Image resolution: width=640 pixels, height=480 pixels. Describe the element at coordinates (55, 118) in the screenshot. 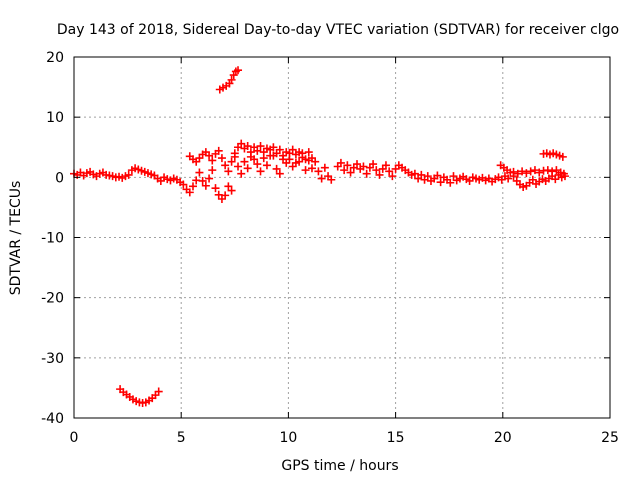

I see `y-tick-label: 10` at that location.